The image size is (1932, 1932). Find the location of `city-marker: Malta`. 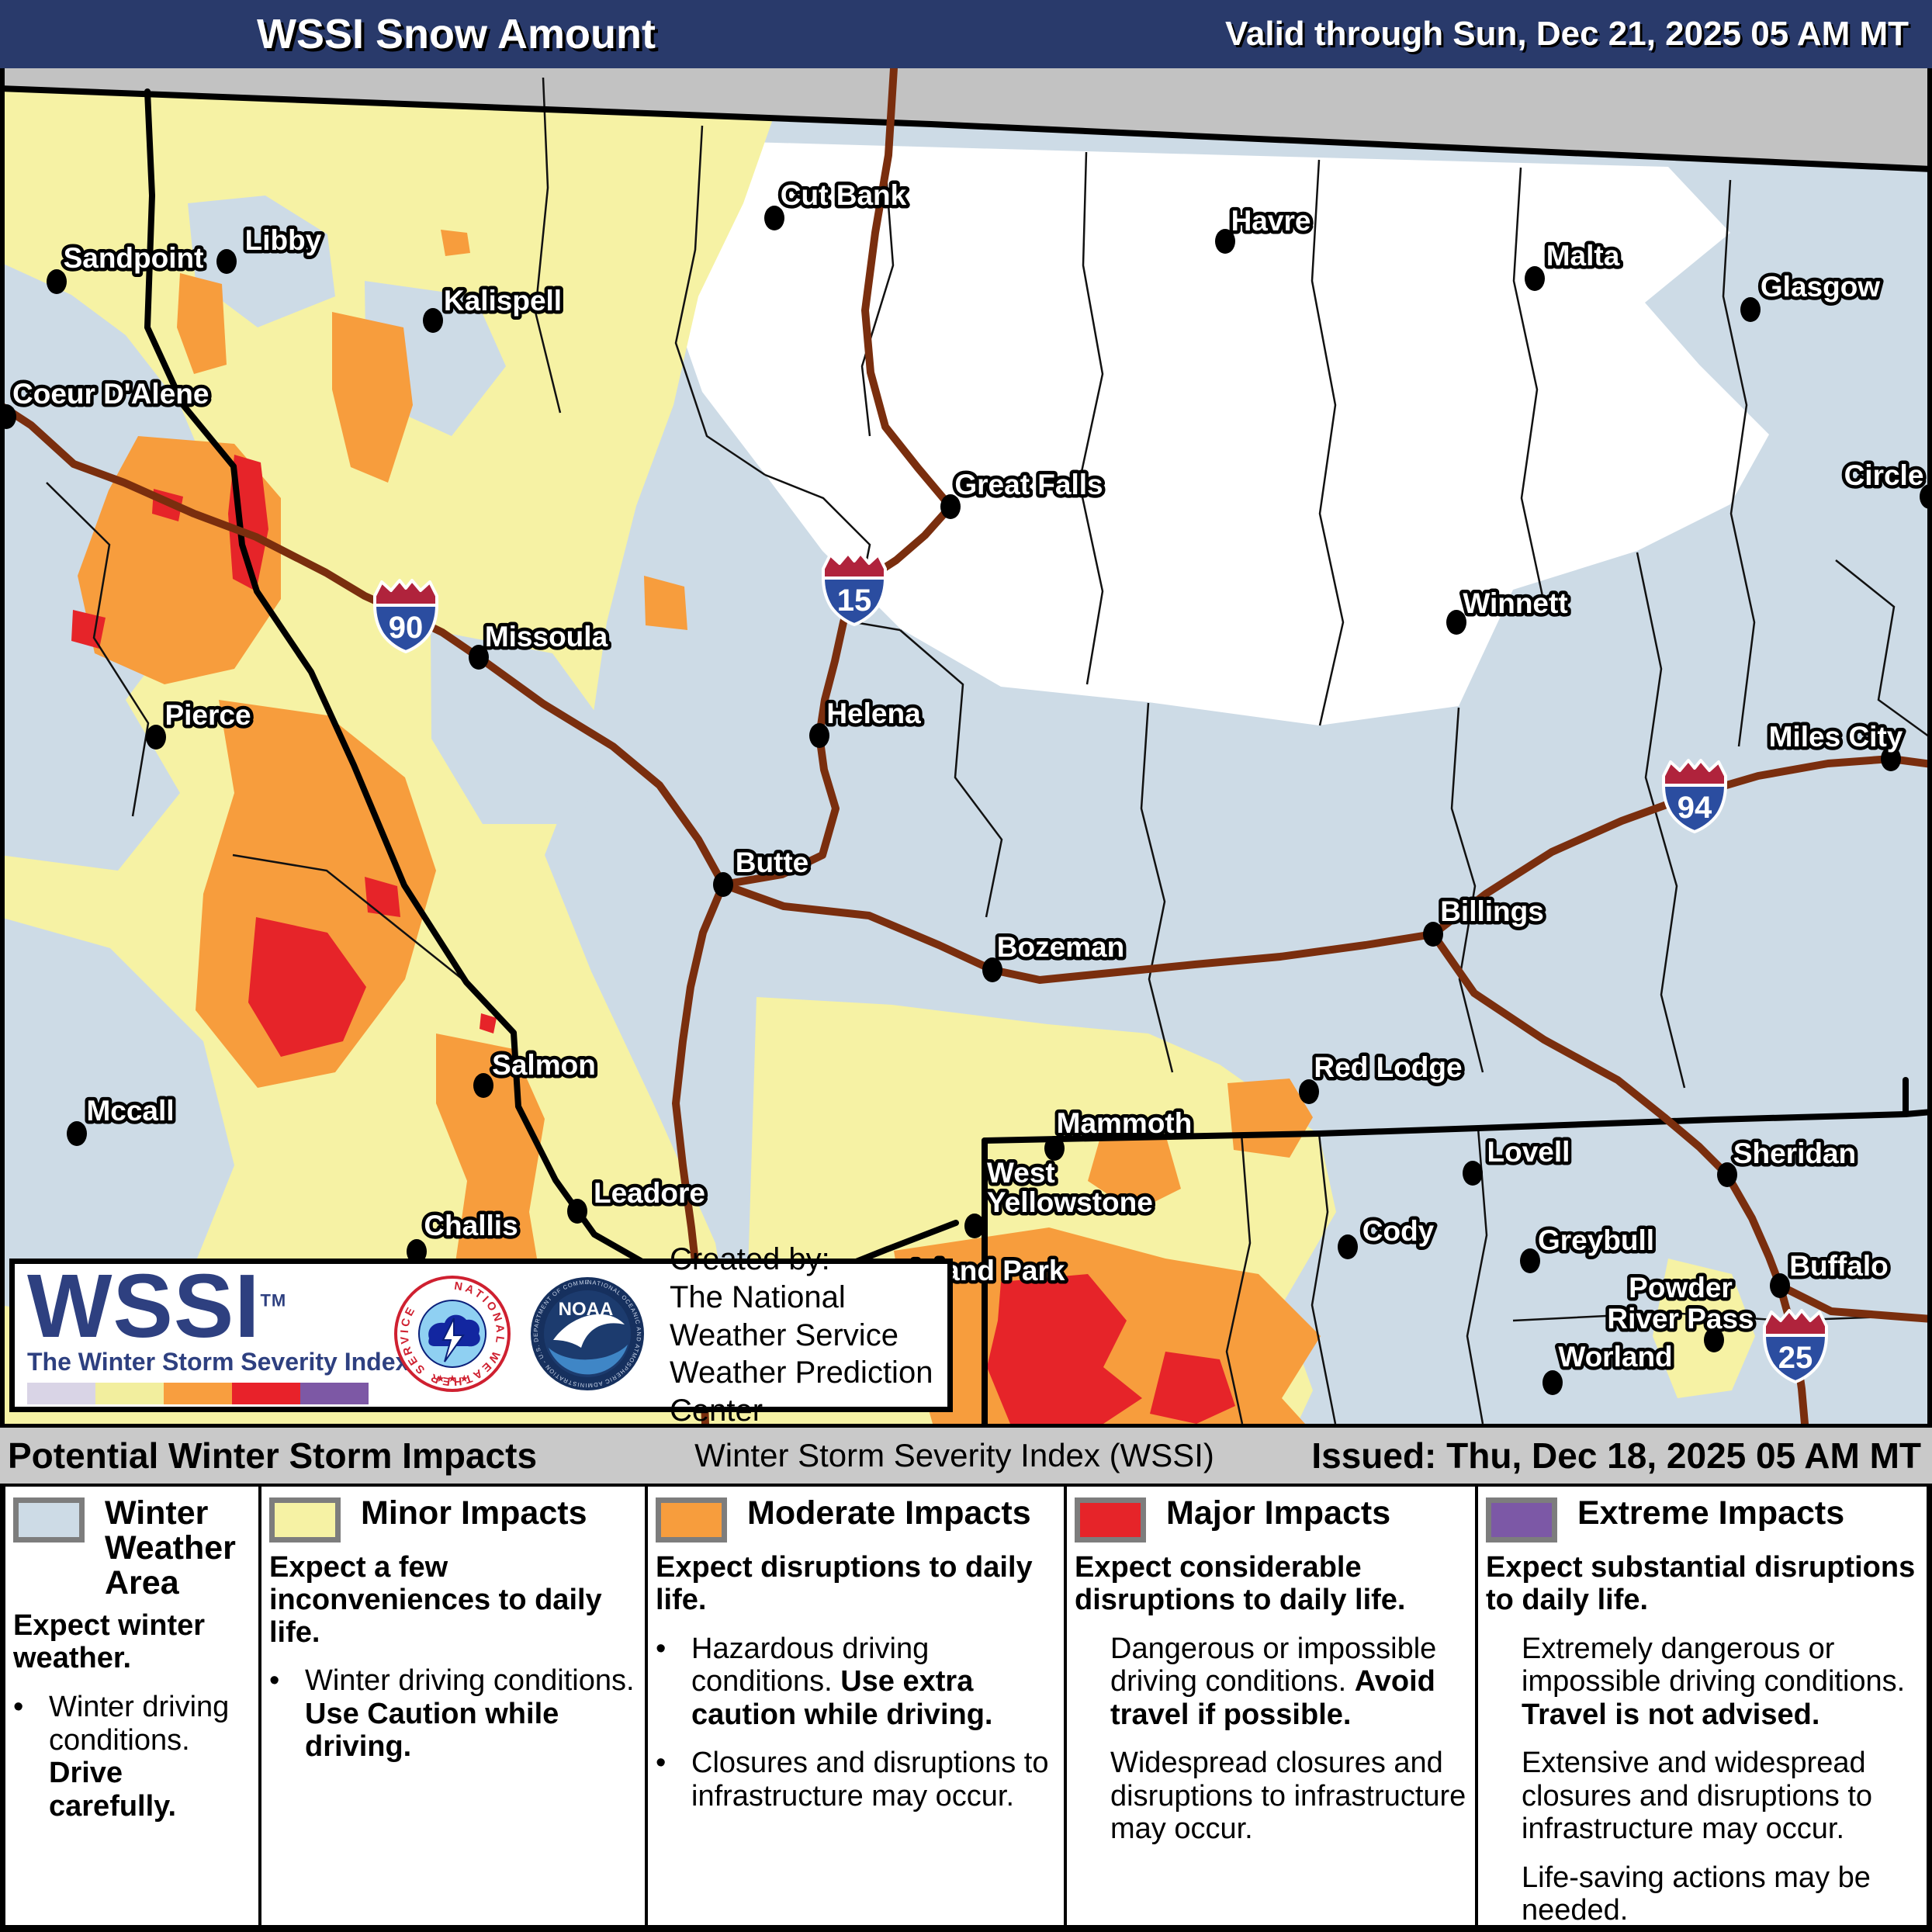

city-marker: Malta is located at coordinates (1574, 264).